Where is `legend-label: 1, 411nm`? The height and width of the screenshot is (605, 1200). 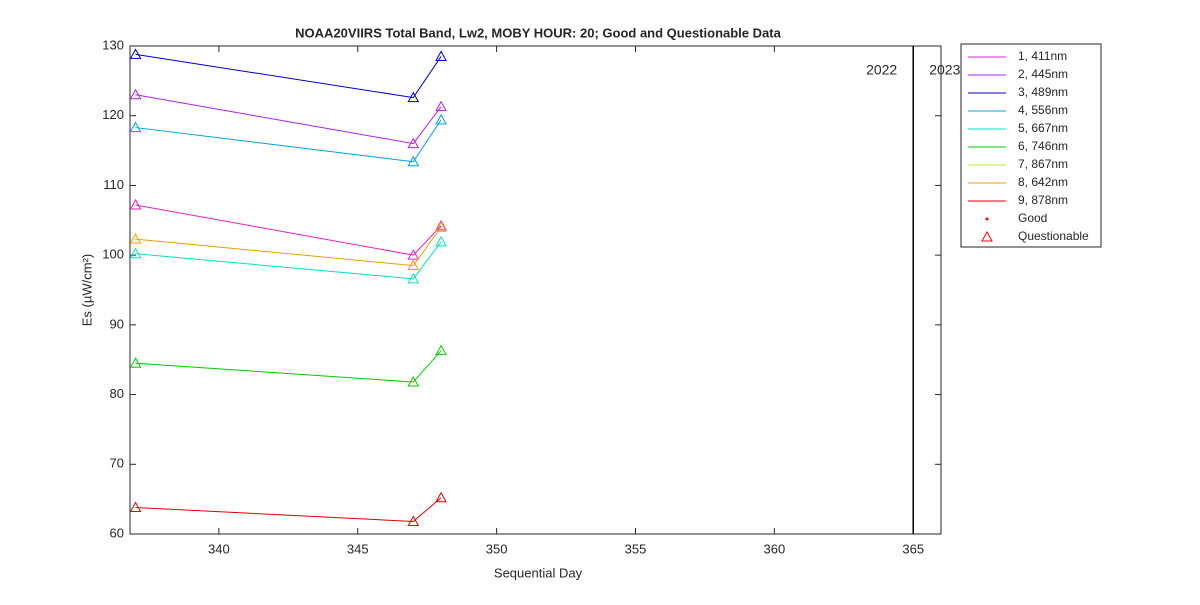 legend-label: 1, 411nm is located at coordinates (1042, 56).